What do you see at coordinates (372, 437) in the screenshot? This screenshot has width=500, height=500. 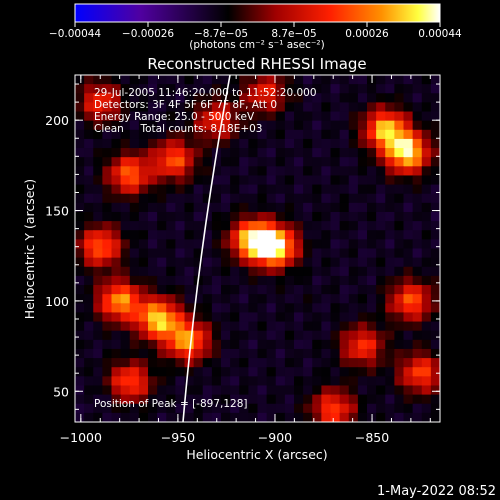 I see `x-tick-label: −850` at bounding box center [372, 437].